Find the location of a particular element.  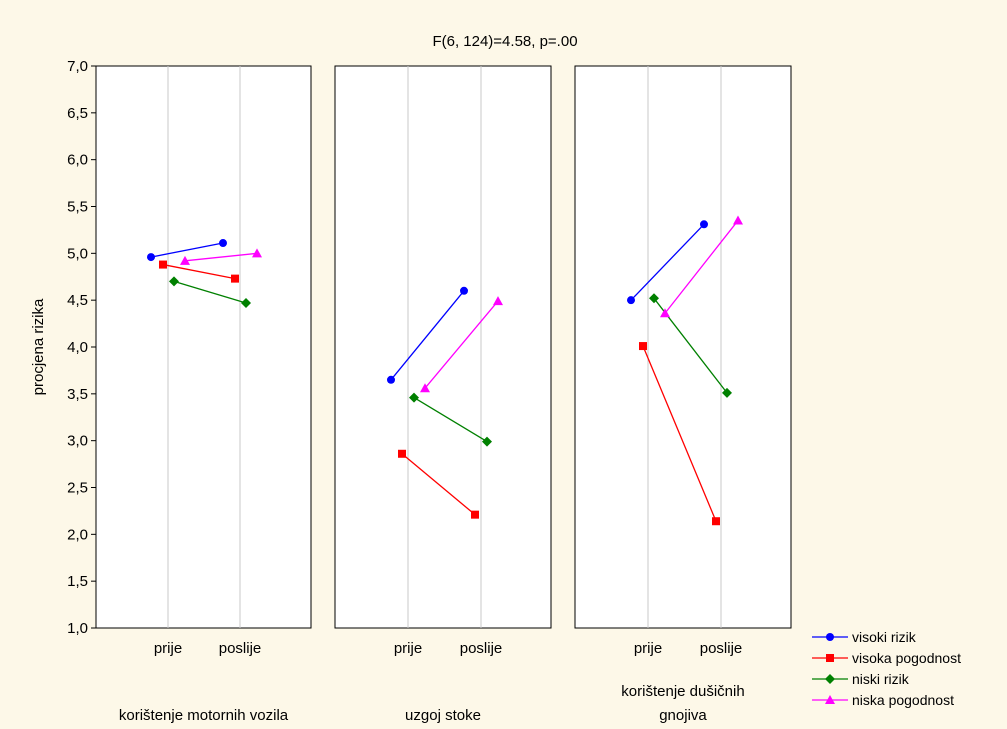

y-axis-label: procjena rizika is located at coordinates (38, 346).